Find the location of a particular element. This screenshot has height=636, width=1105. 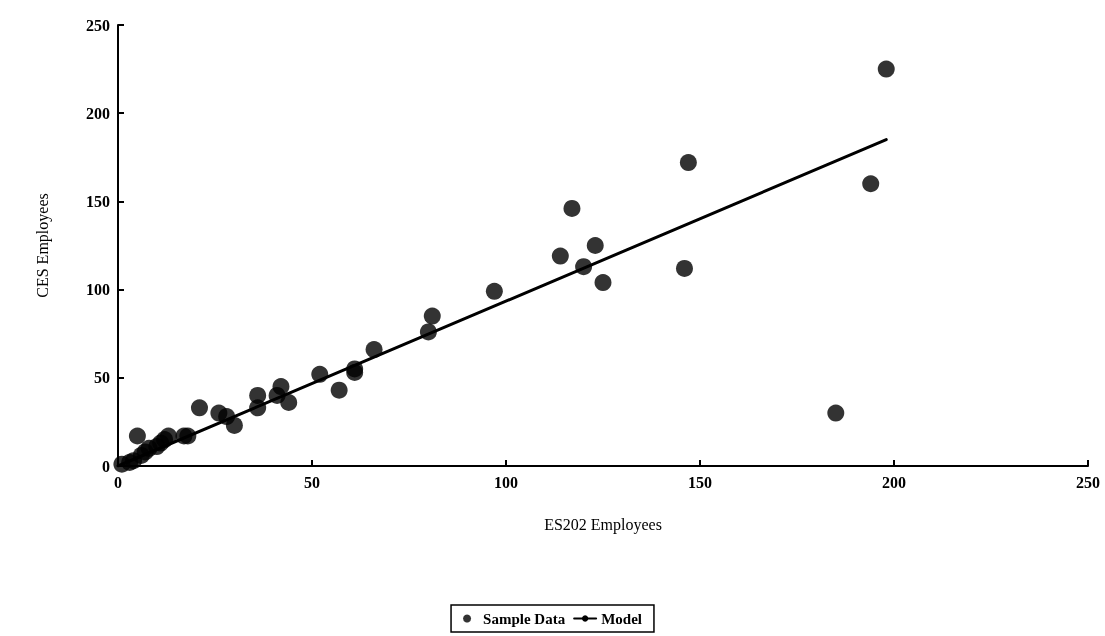

y-tick-label: 100 is located at coordinates (98, 290).